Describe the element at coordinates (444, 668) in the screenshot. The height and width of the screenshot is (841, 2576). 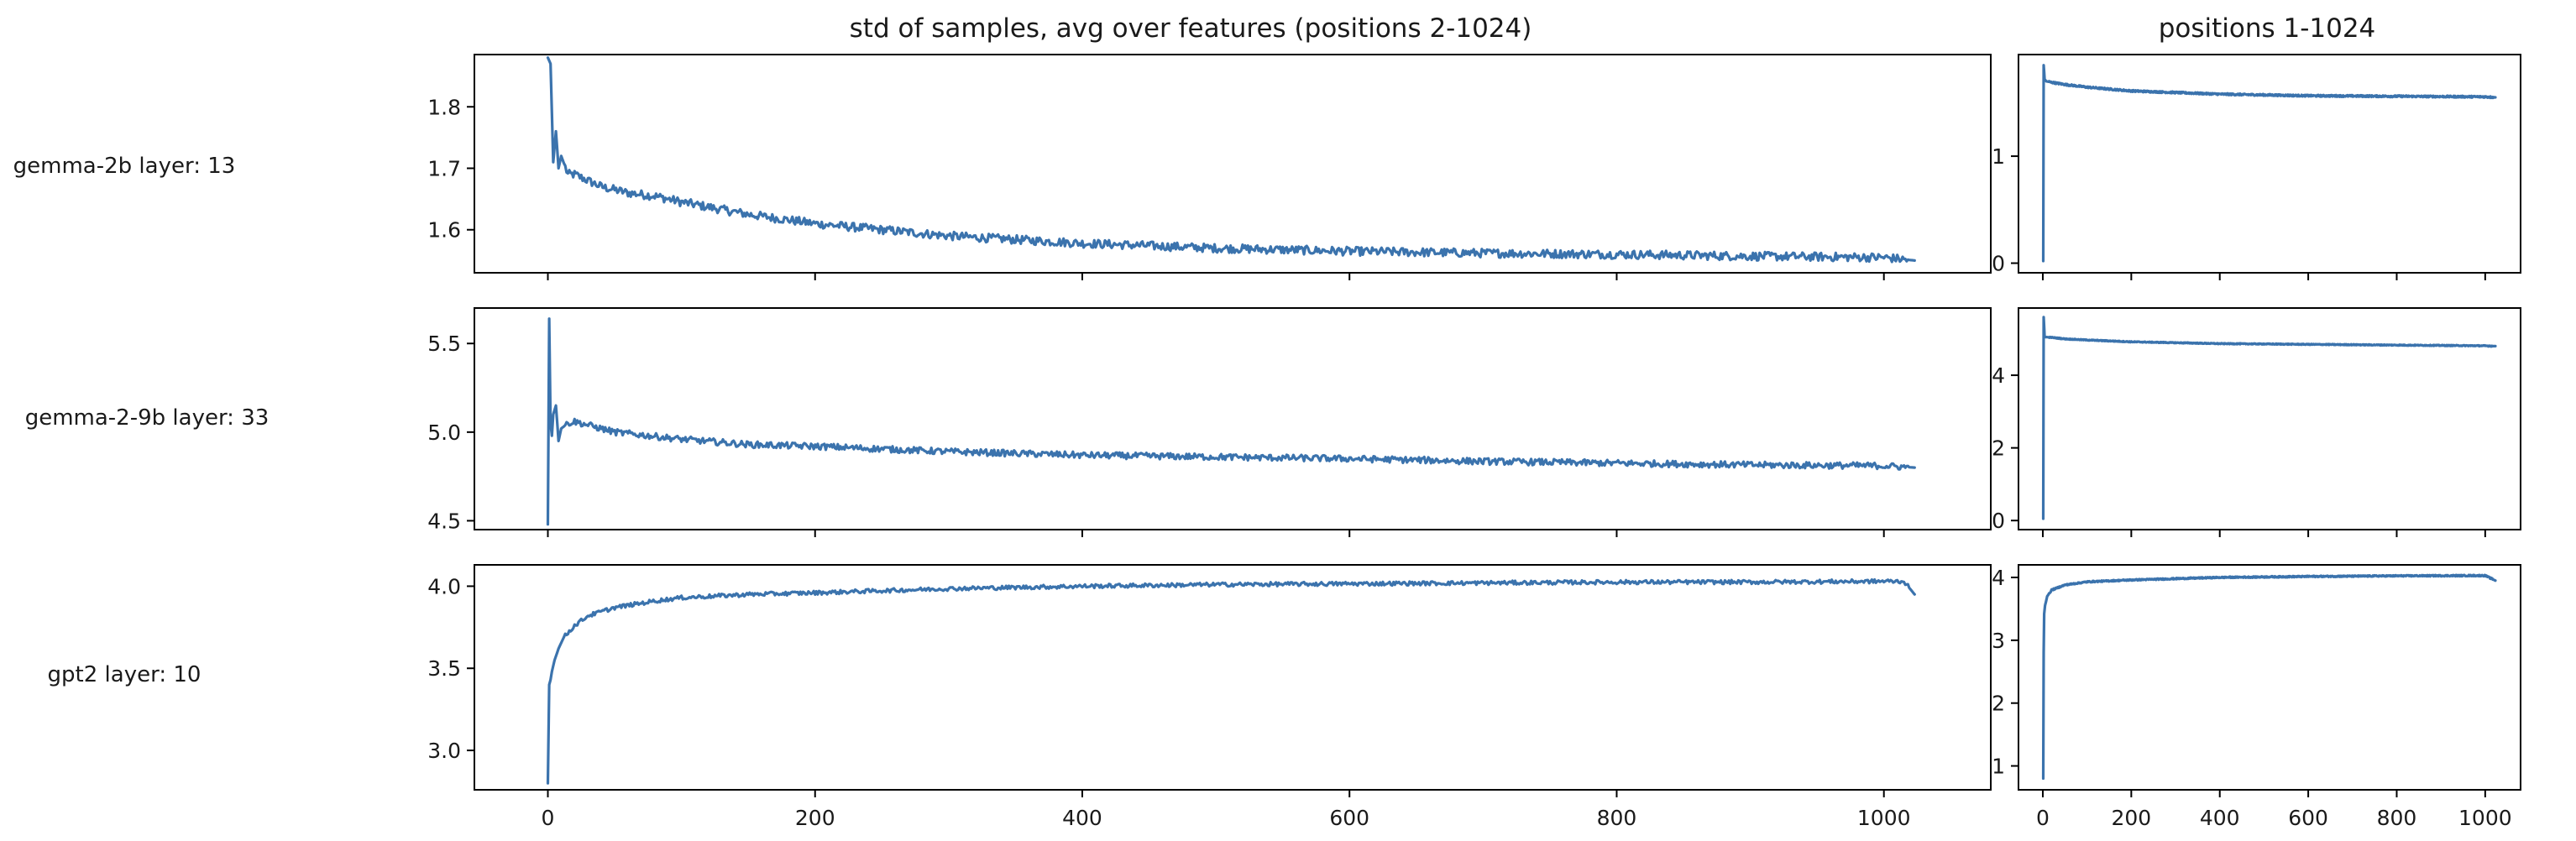
I see `y-tick-label: 3.5` at that location.